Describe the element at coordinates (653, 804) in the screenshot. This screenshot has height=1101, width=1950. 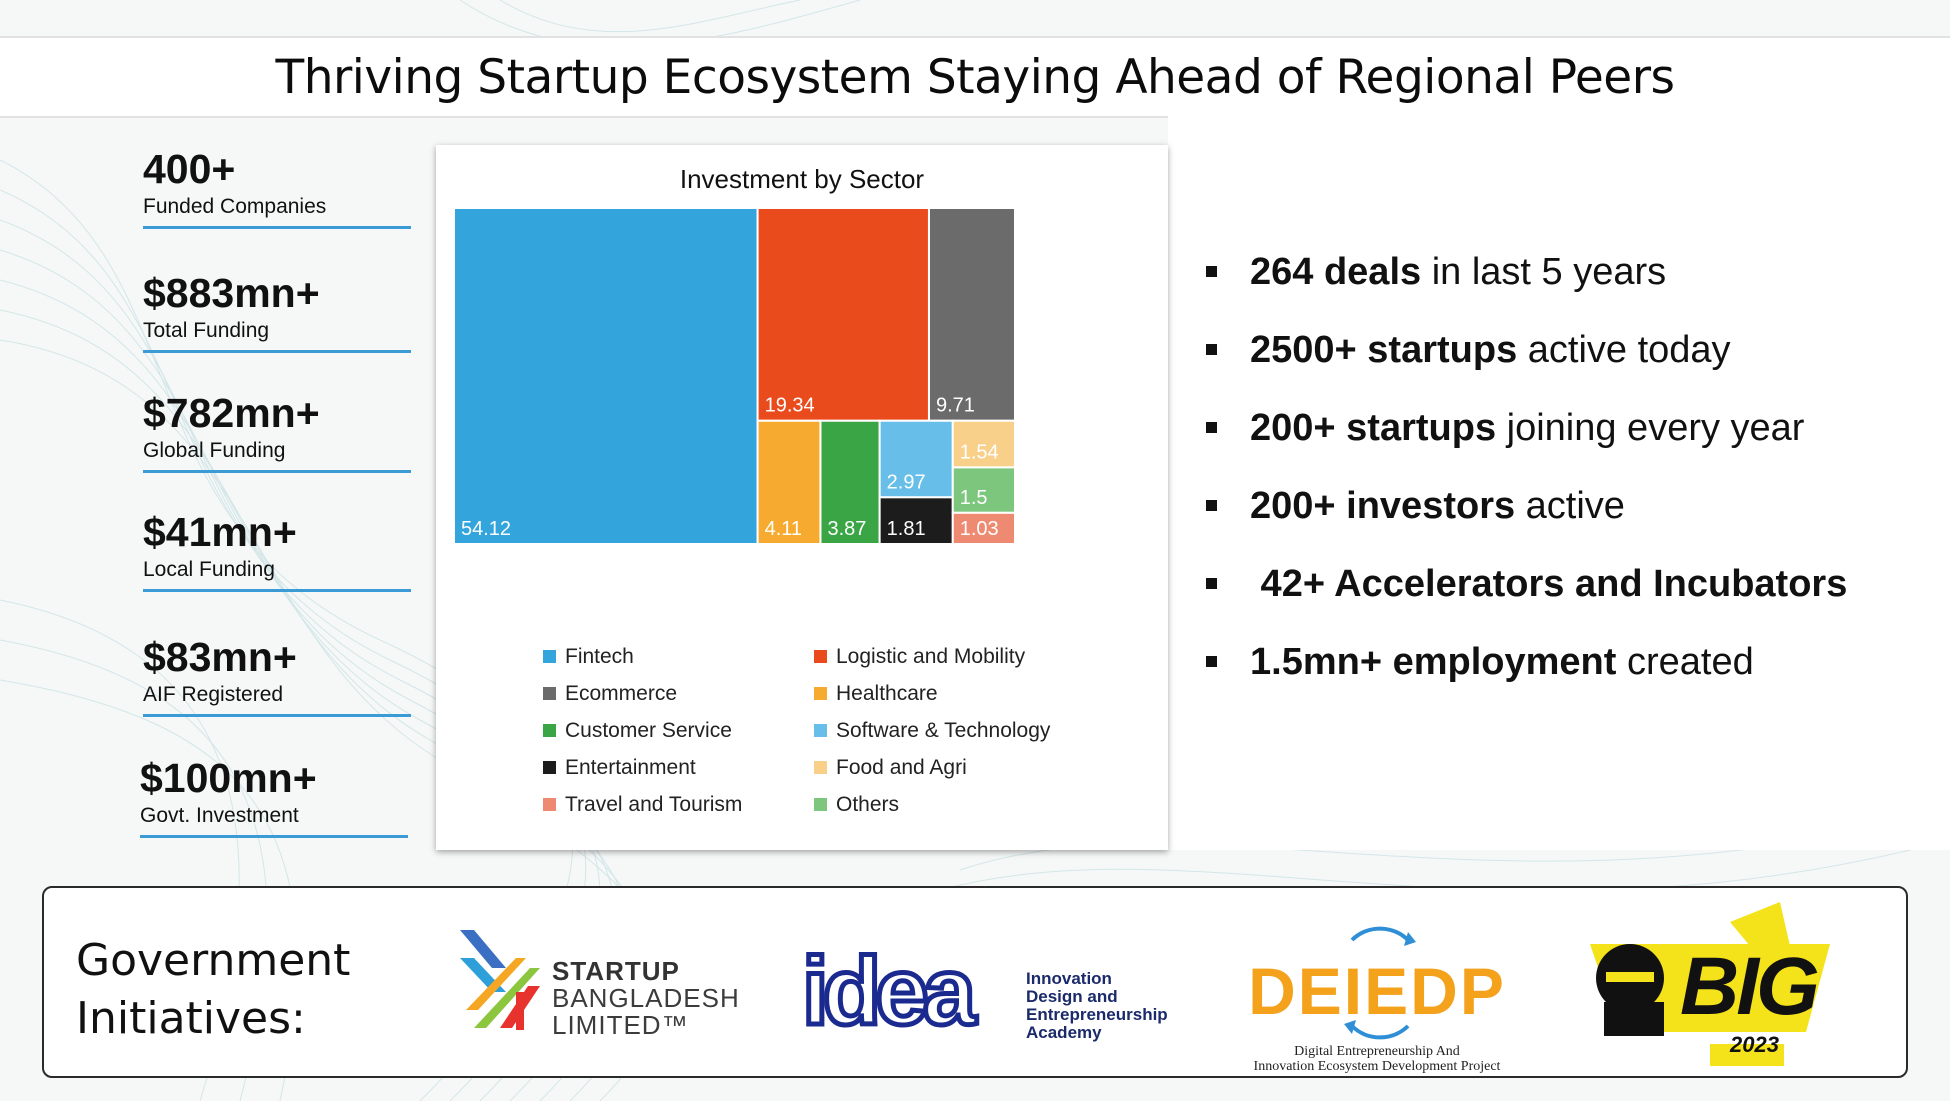
I see `legend-label-travel-and-tourism: Travel and Tourism` at that location.